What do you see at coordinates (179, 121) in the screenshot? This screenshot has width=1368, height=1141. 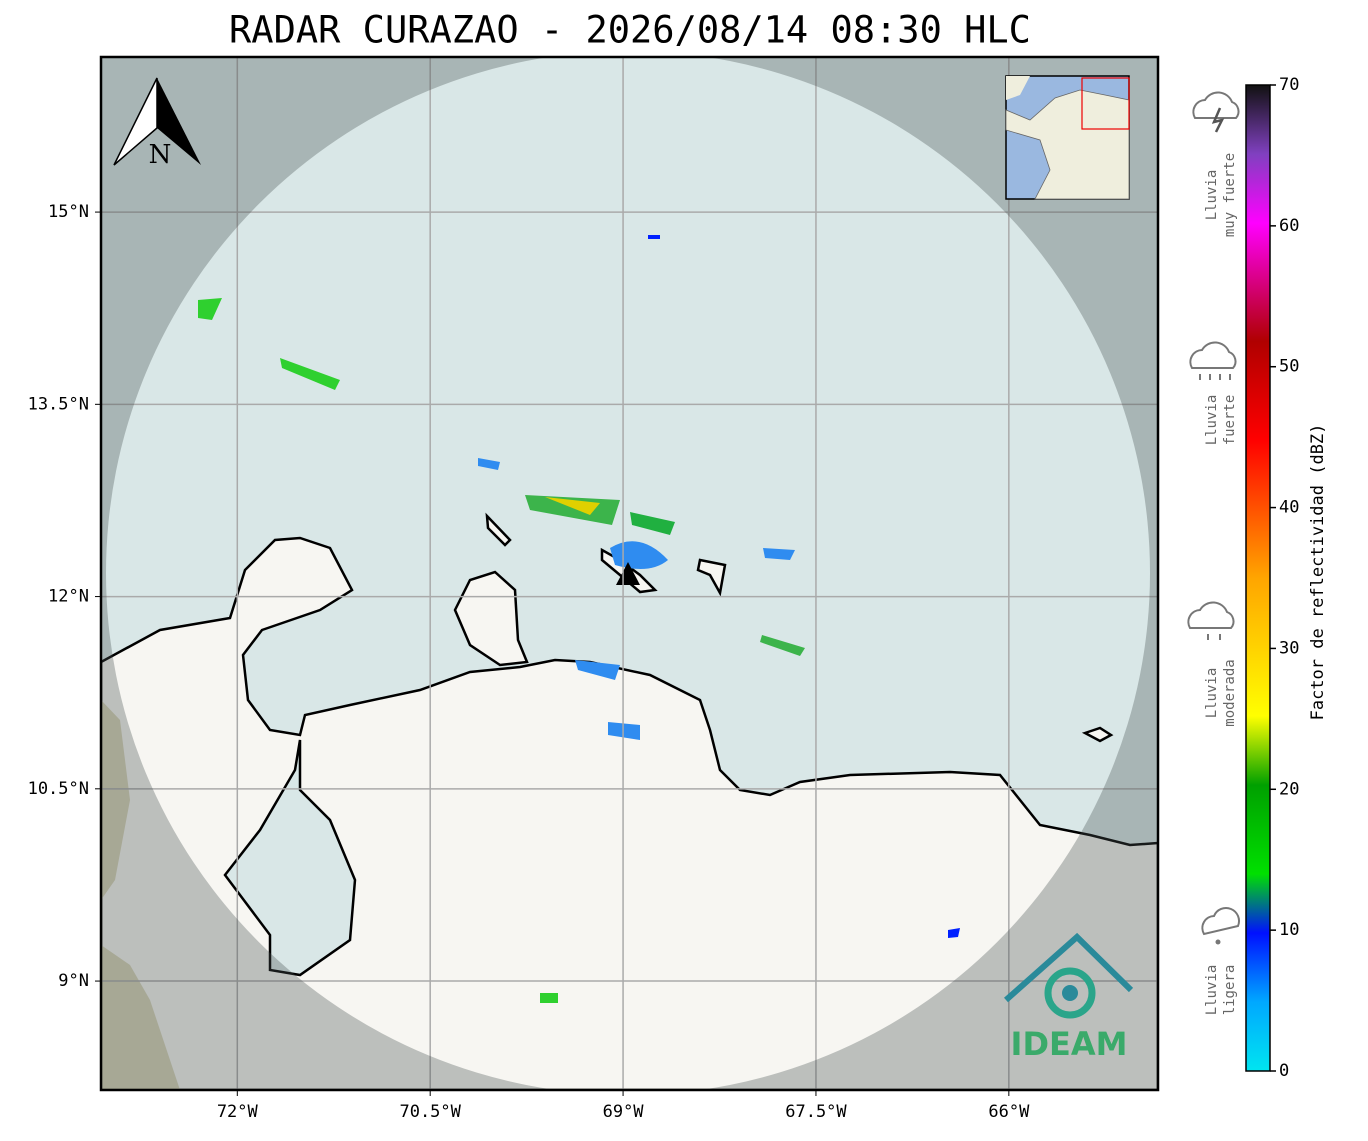 I see `north-arrow-right` at bounding box center [179, 121].